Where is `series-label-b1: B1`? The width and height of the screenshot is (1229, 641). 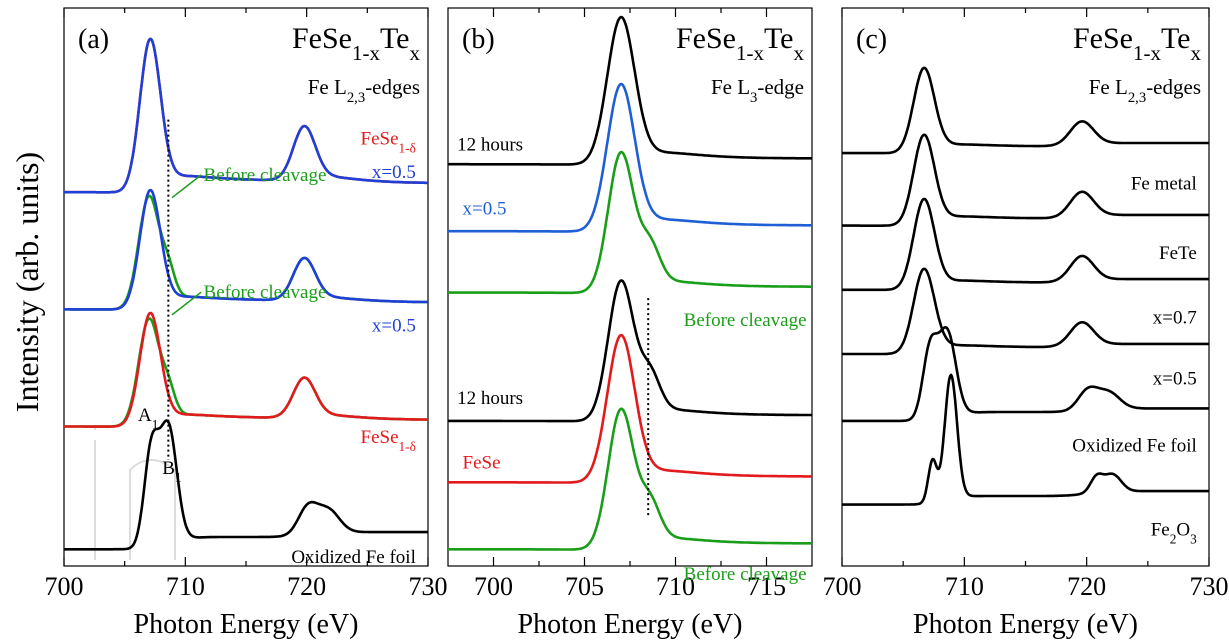
series-label-b1: B1 is located at coordinates (171, 471).